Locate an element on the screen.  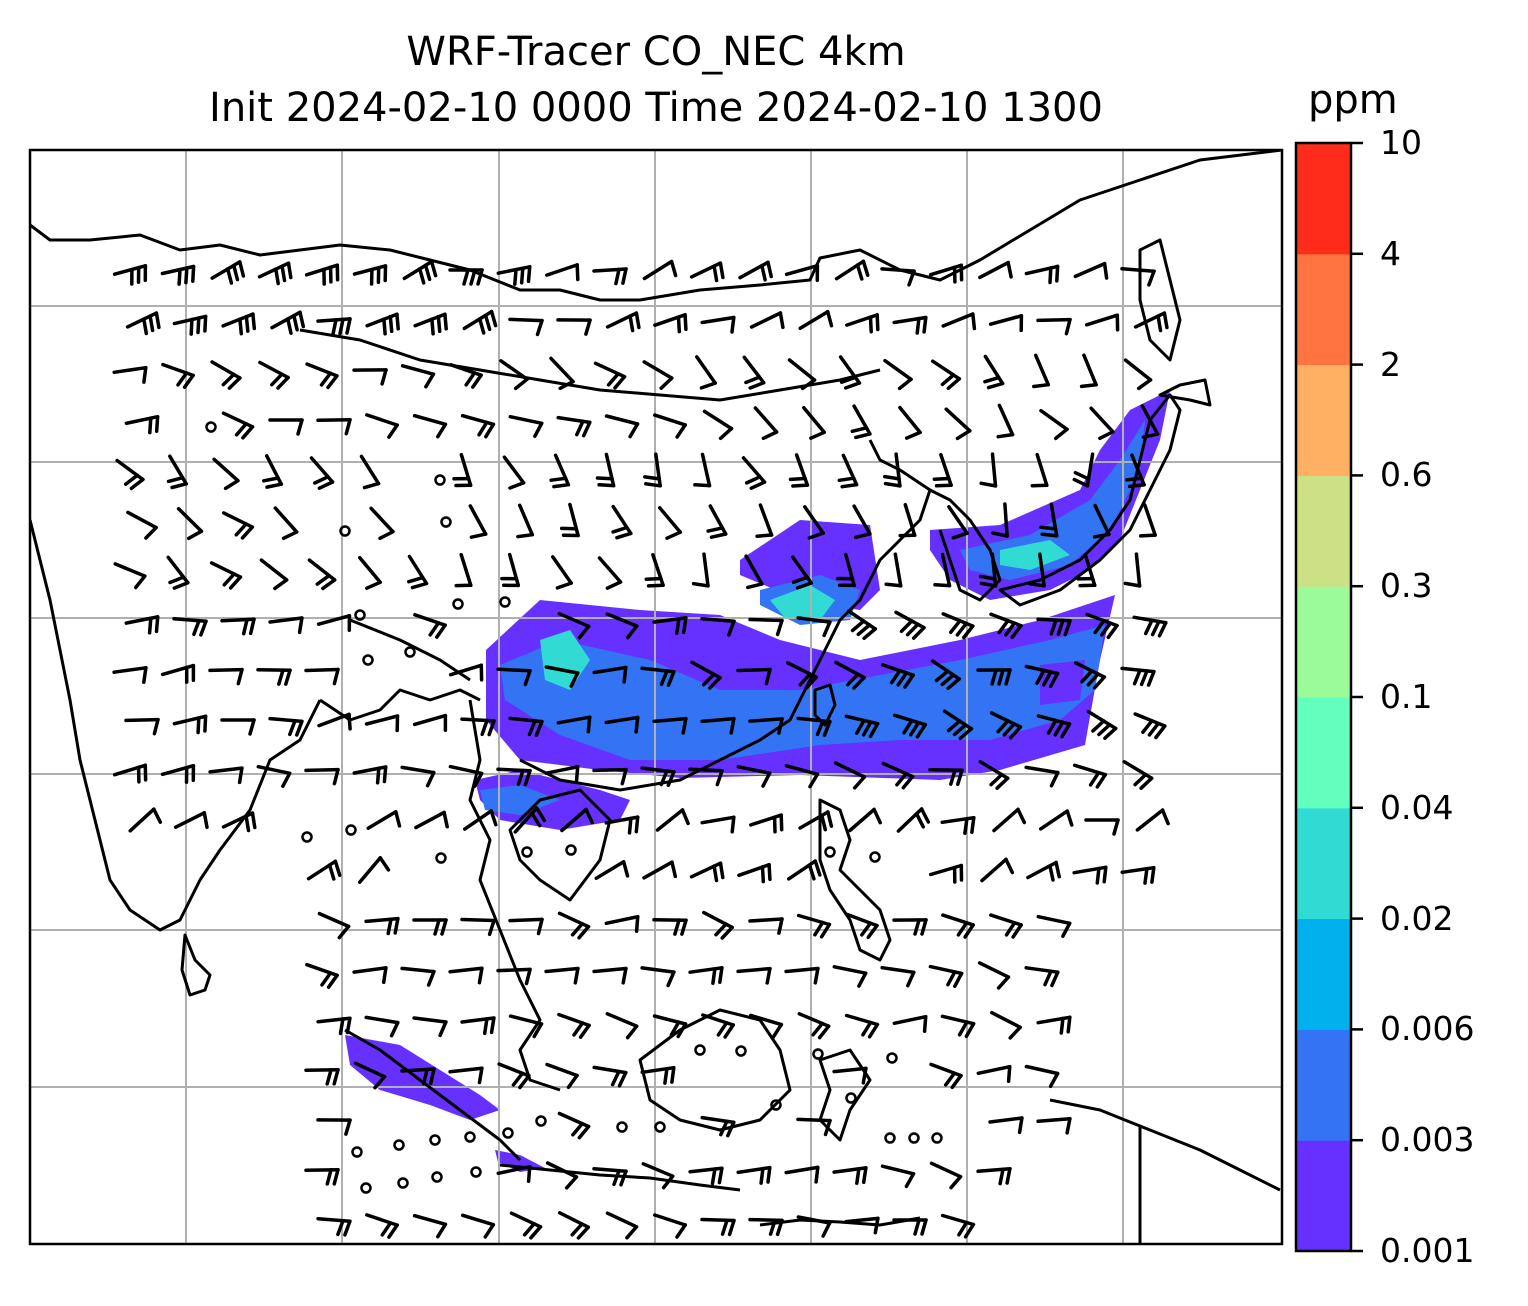
map-title-line1: WRF-Tracer CO_NEC 4km is located at coordinates (656, 52).